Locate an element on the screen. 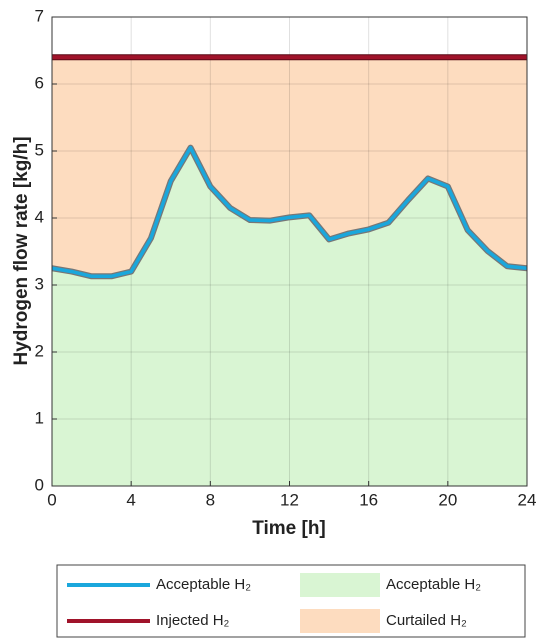  y-tick-label: 2 is located at coordinates (39, 350).